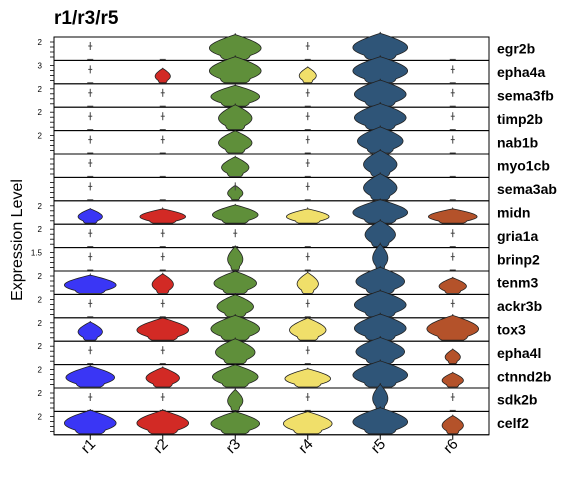  I want to click on violin-row-myo1cb: myo1cb, so click(300, 163).